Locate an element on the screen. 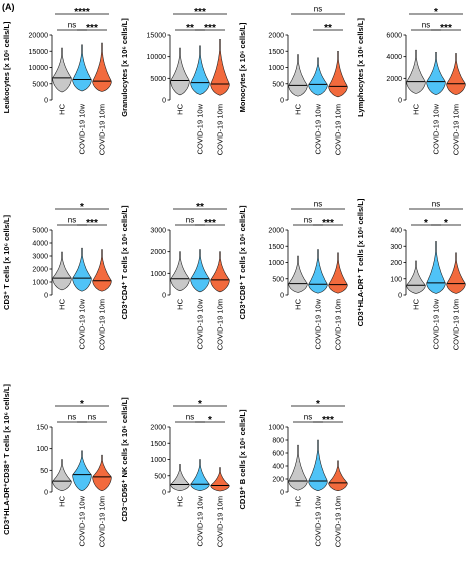 The image size is (474, 568). y-axis-label: Granulocytes [x 10⁶ cells/L] is located at coordinates (124, 67).